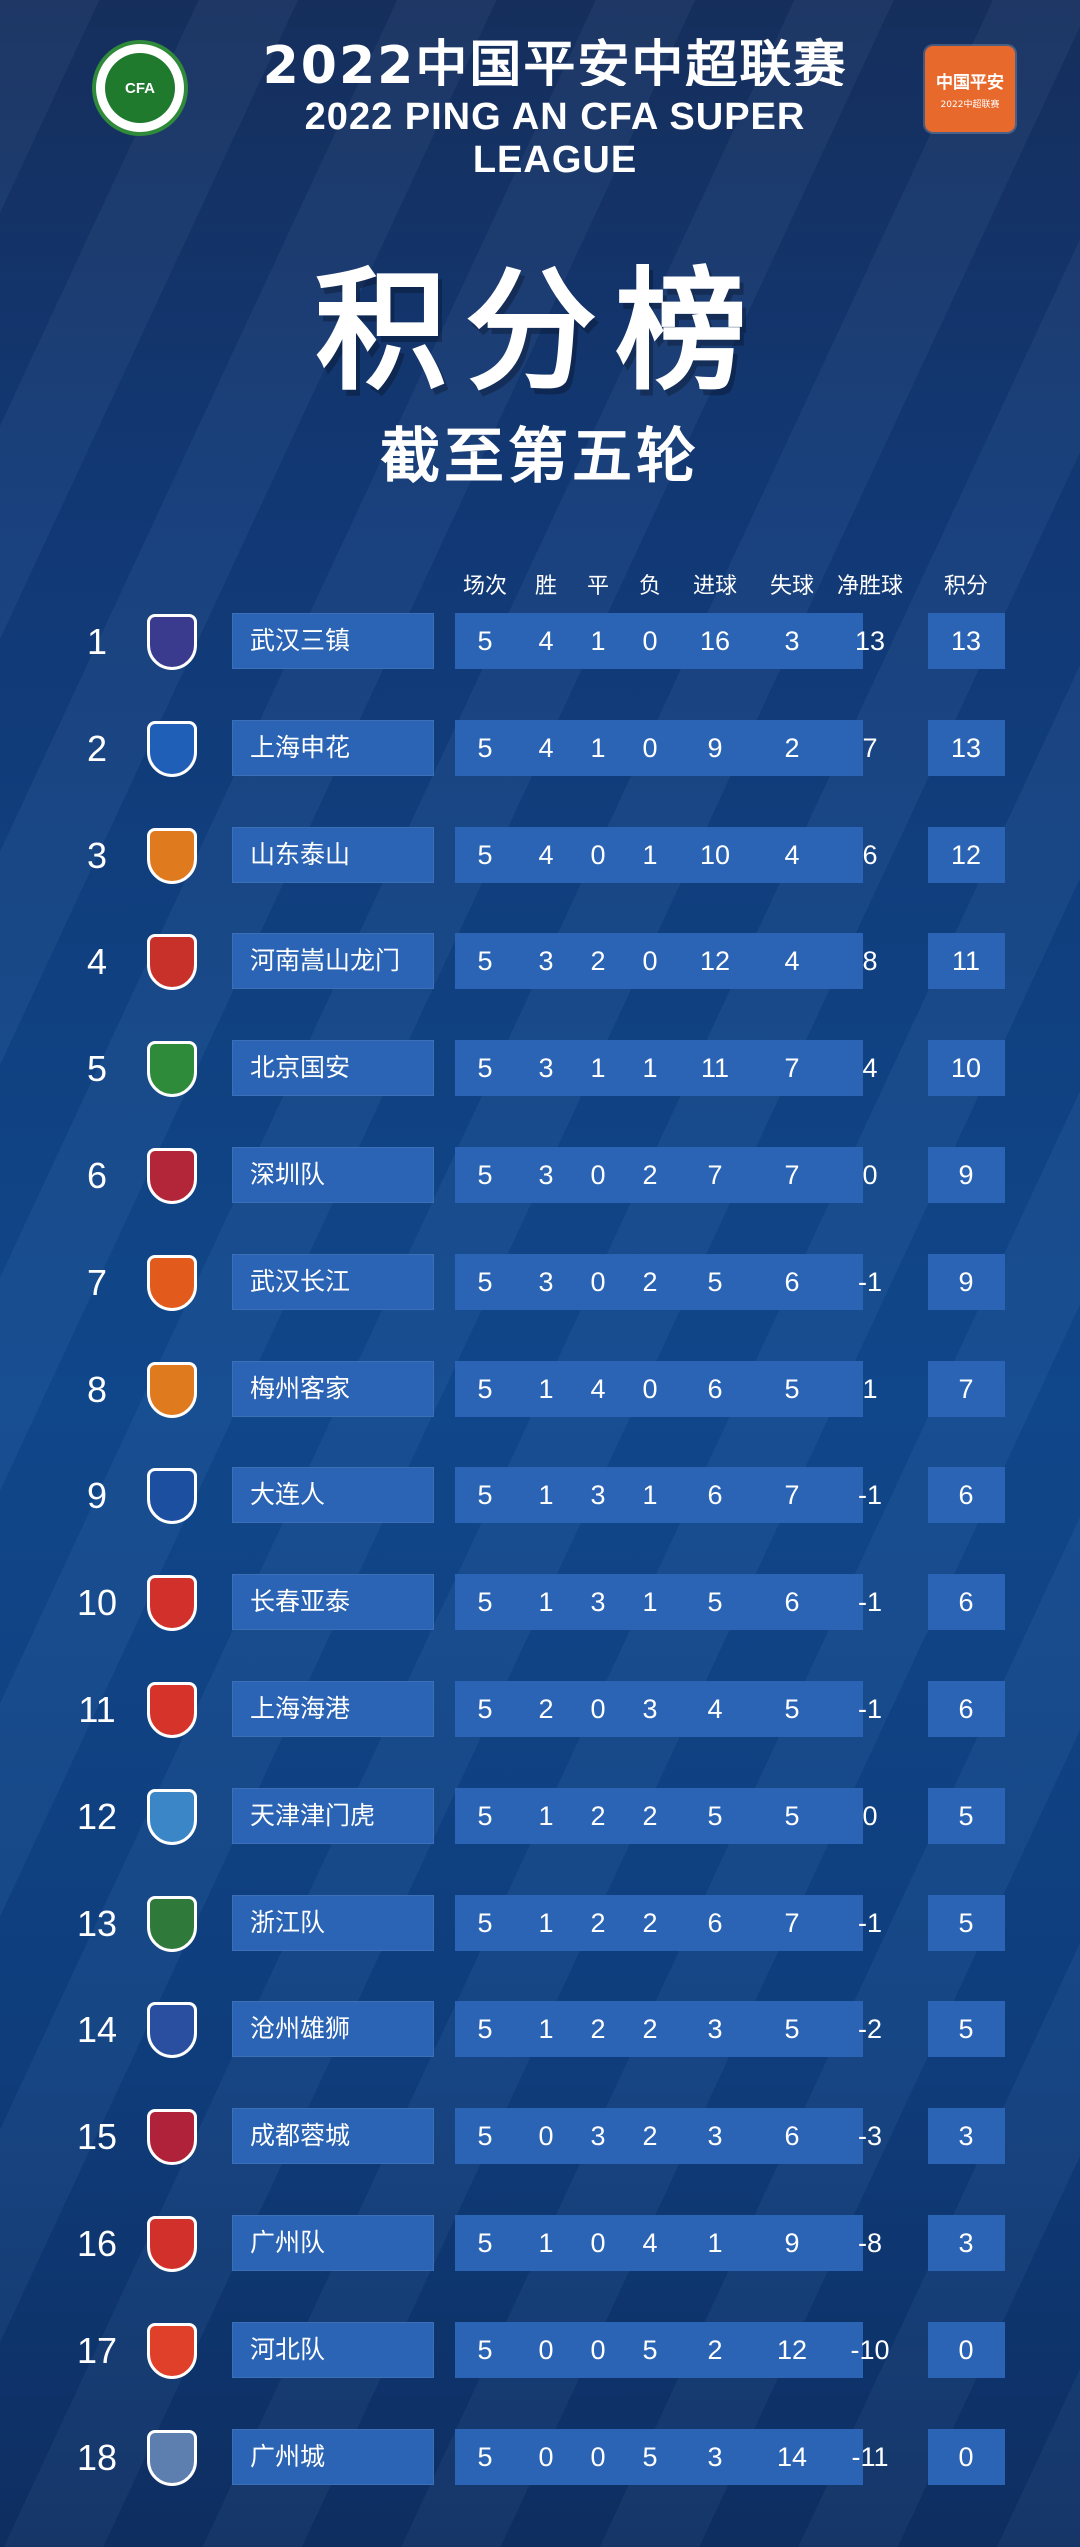 This screenshot has width=1080, height=2547. What do you see at coordinates (140, 88) in the screenshot?
I see `cfa-logo: CFA` at bounding box center [140, 88].